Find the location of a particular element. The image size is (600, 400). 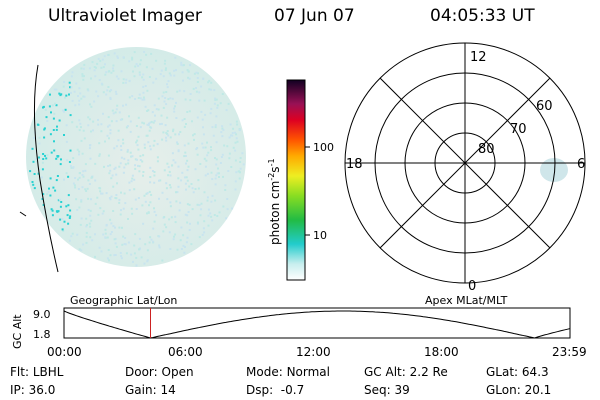

status-filter-value: LBHL is located at coordinates (48, 372).